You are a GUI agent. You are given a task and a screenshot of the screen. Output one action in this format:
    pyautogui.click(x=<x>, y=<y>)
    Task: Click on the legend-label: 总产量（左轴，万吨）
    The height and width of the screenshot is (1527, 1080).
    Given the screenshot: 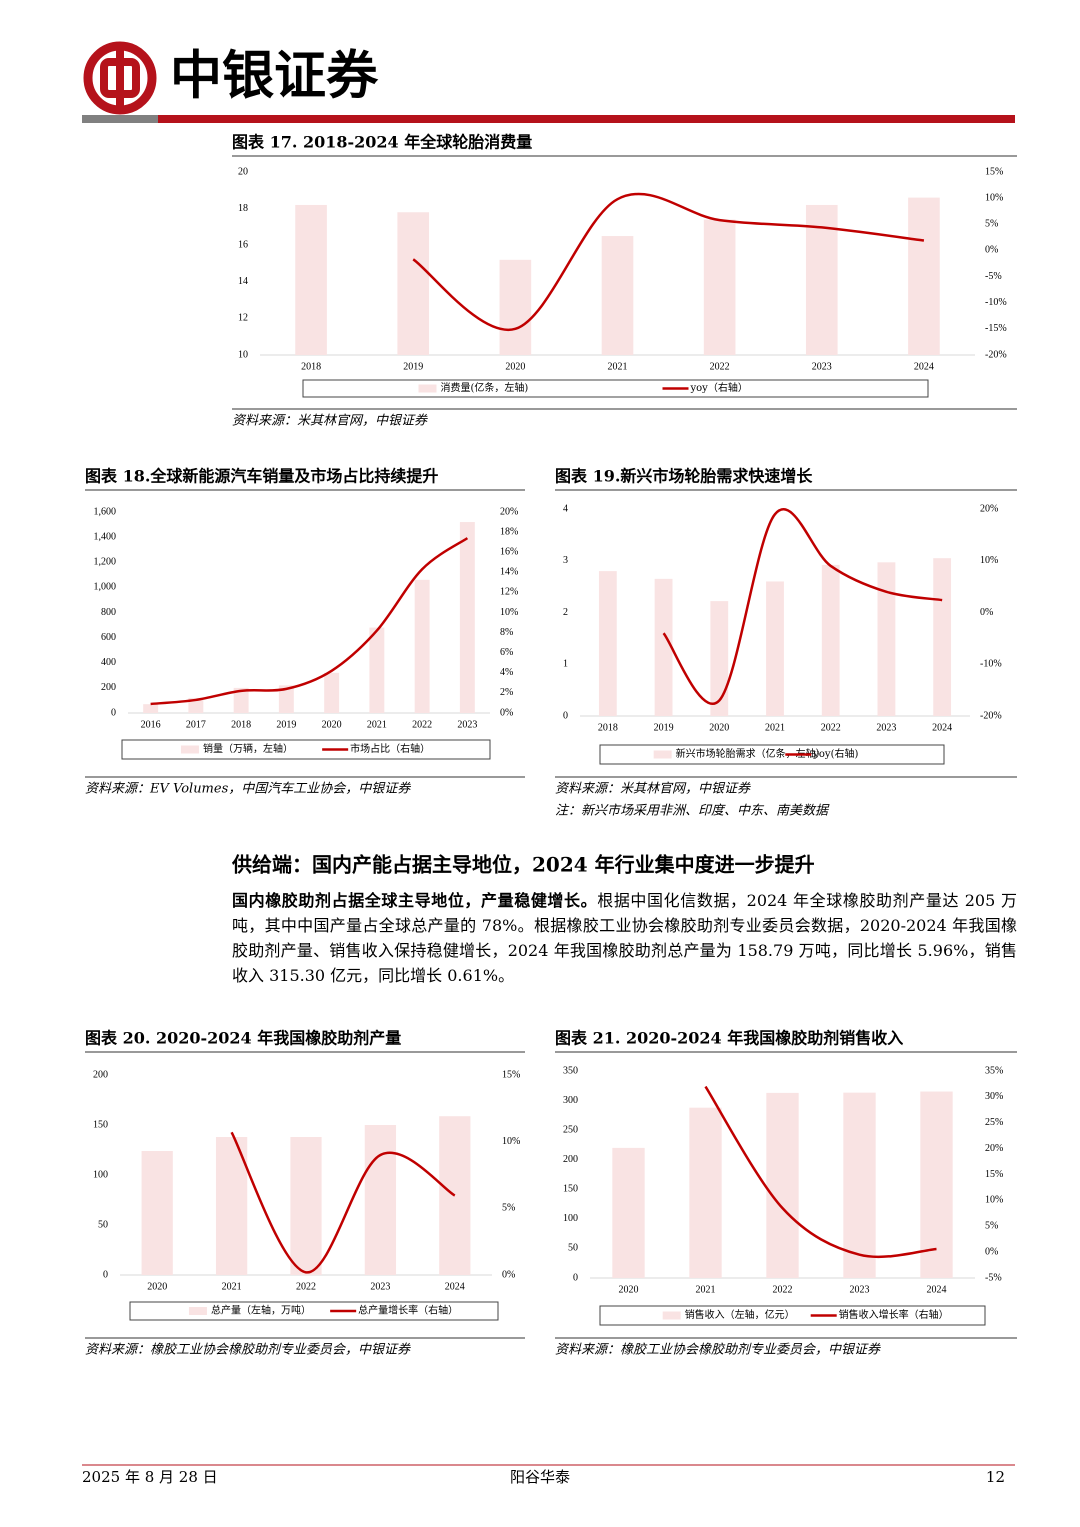 What is the action you would take?
    pyautogui.click(x=261, y=1310)
    